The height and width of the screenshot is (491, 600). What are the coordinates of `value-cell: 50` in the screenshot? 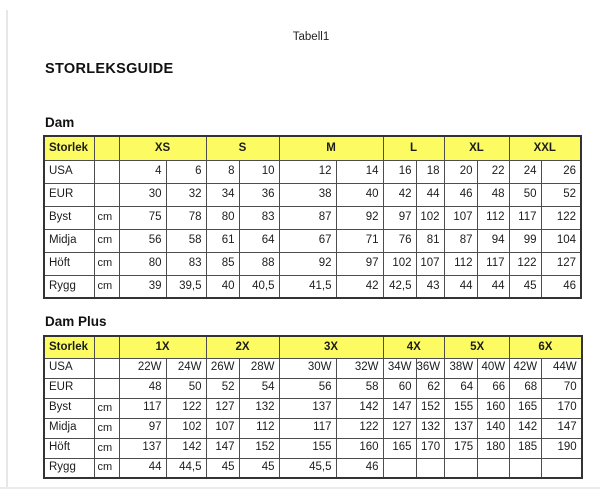 It's located at (186, 388).